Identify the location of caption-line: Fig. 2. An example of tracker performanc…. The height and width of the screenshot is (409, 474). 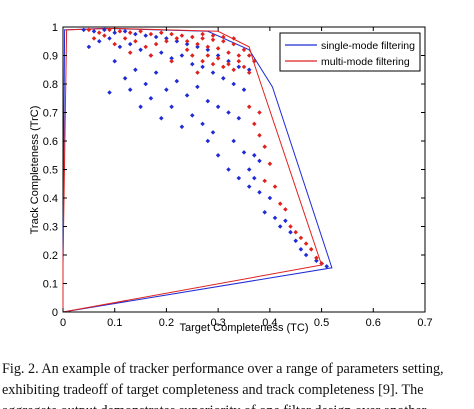
(223, 369).